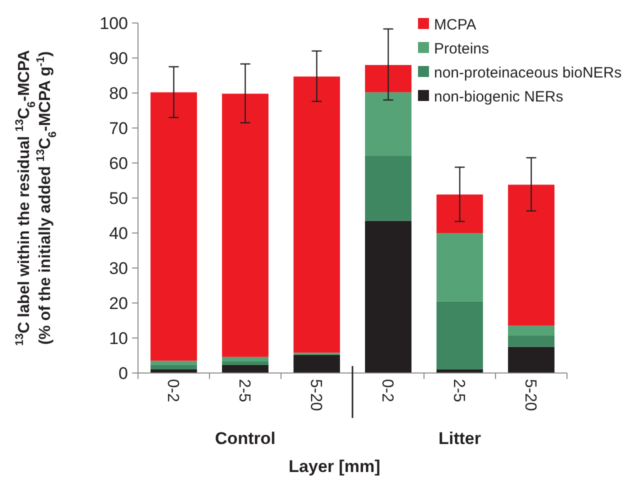 This screenshot has height=481, width=644. Describe the element at coordinates (460, 438) in the screenshot. I see `text: Litter` at that location.